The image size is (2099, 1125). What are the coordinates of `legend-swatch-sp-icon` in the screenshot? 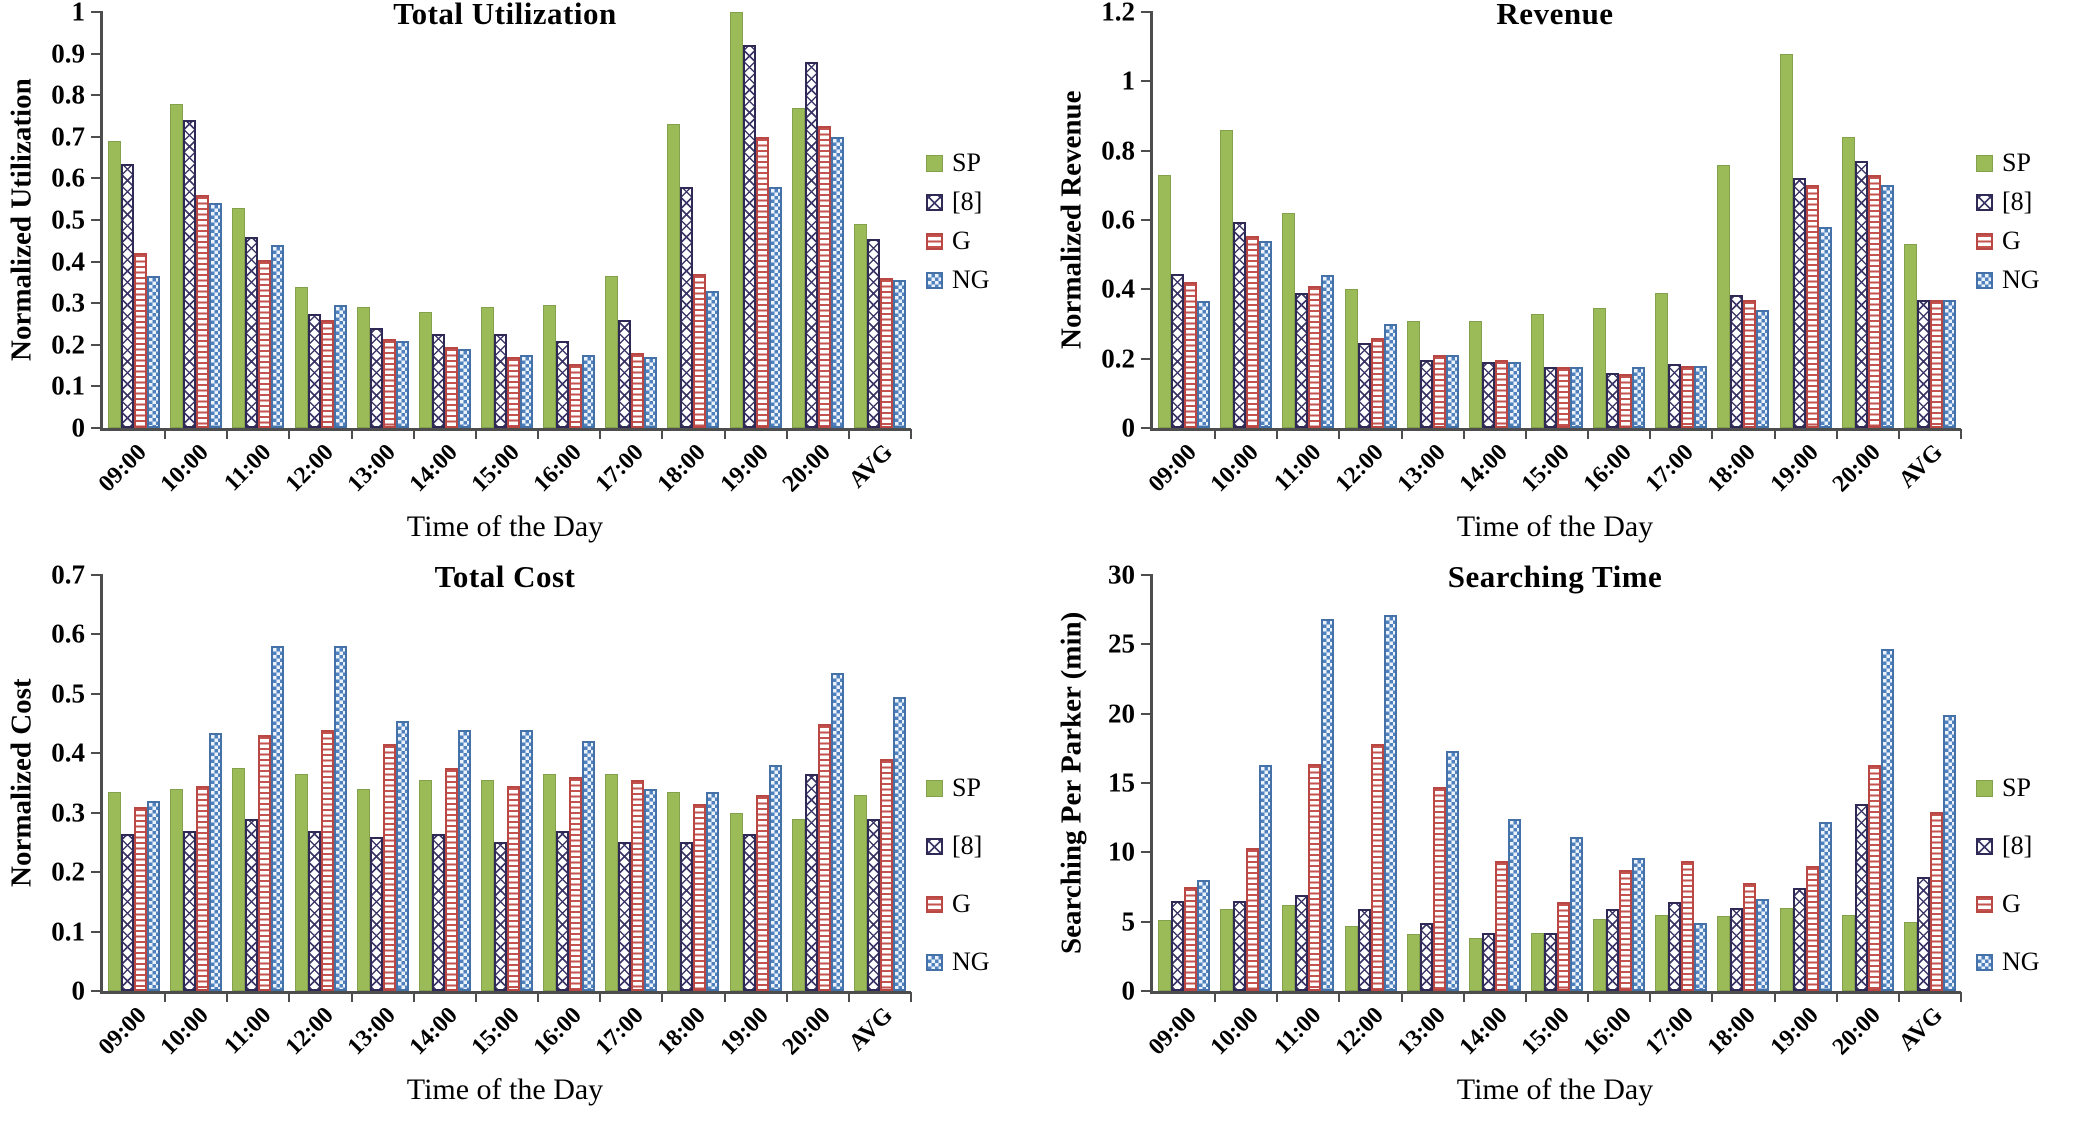 It's located at (934, 163).